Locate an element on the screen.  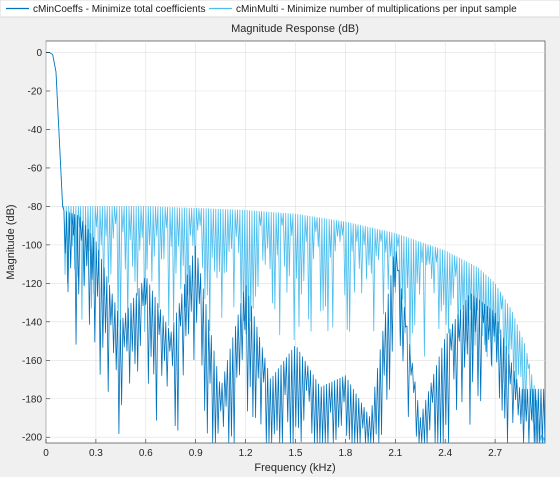
y-tick-label: -140 is located at coordinates (32, 322).